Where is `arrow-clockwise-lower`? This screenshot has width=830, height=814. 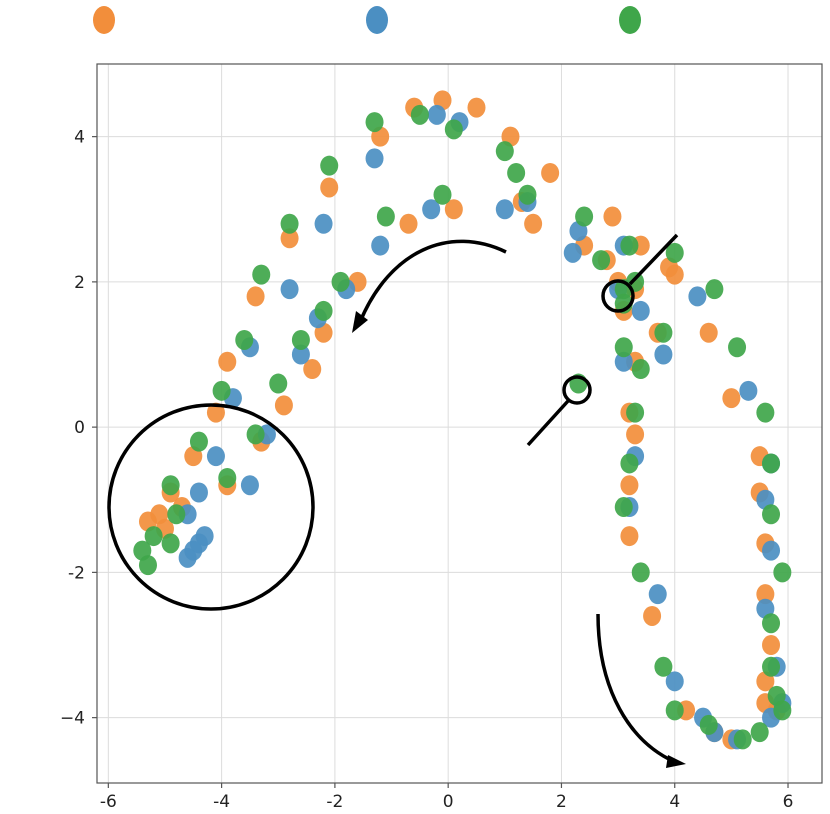
arrow-clockwise-lower is located at coordinates (636, 688).